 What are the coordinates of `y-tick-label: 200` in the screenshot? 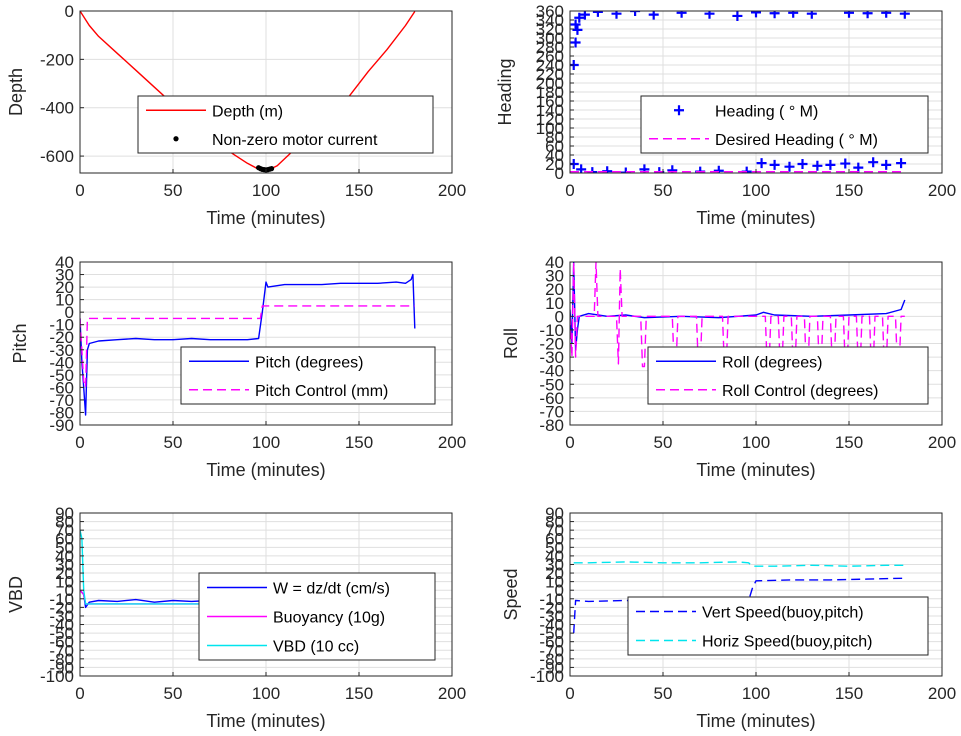 It's located at (550, 83).